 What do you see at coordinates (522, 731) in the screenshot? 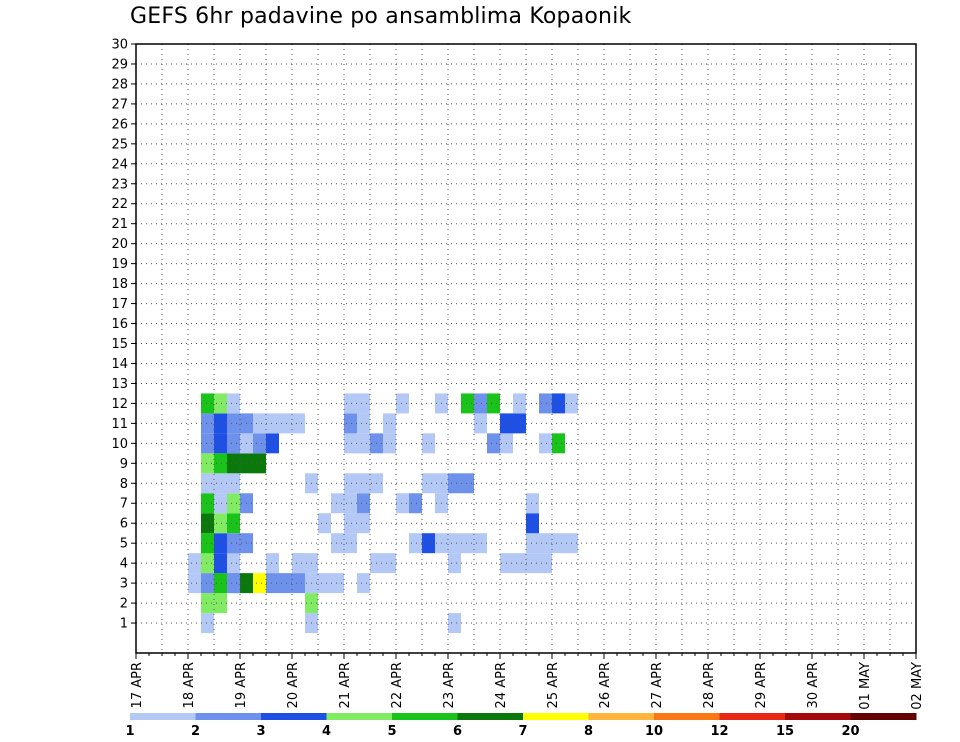
I see `colorbar-label: 7` at bounding box center [522, 731].